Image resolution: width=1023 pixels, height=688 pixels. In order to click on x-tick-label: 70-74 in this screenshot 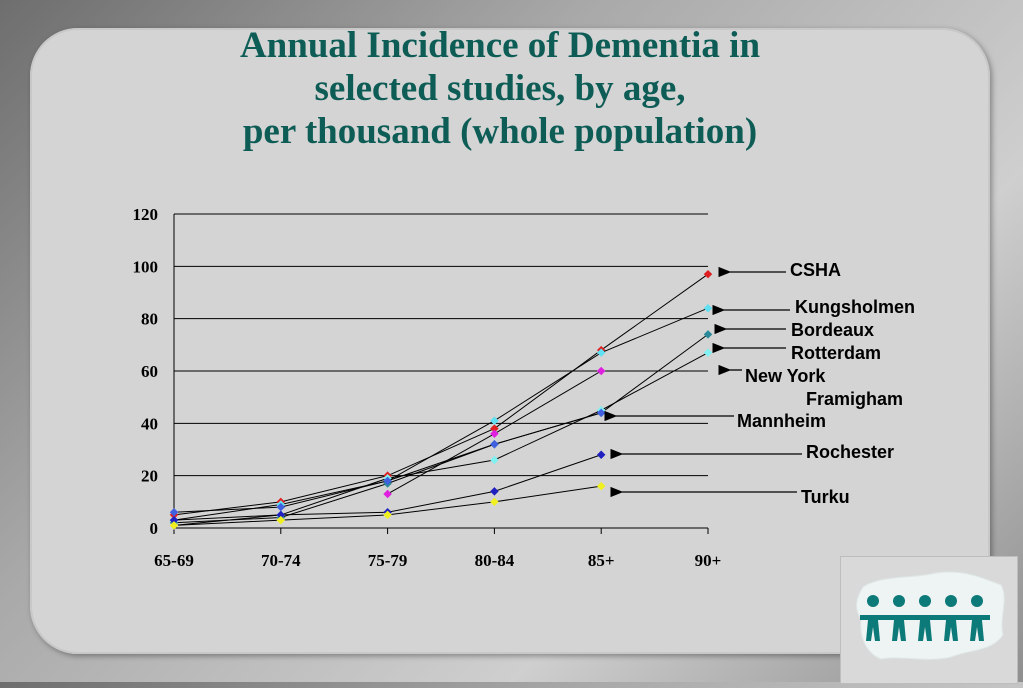, I will do `click(281, 560)`.